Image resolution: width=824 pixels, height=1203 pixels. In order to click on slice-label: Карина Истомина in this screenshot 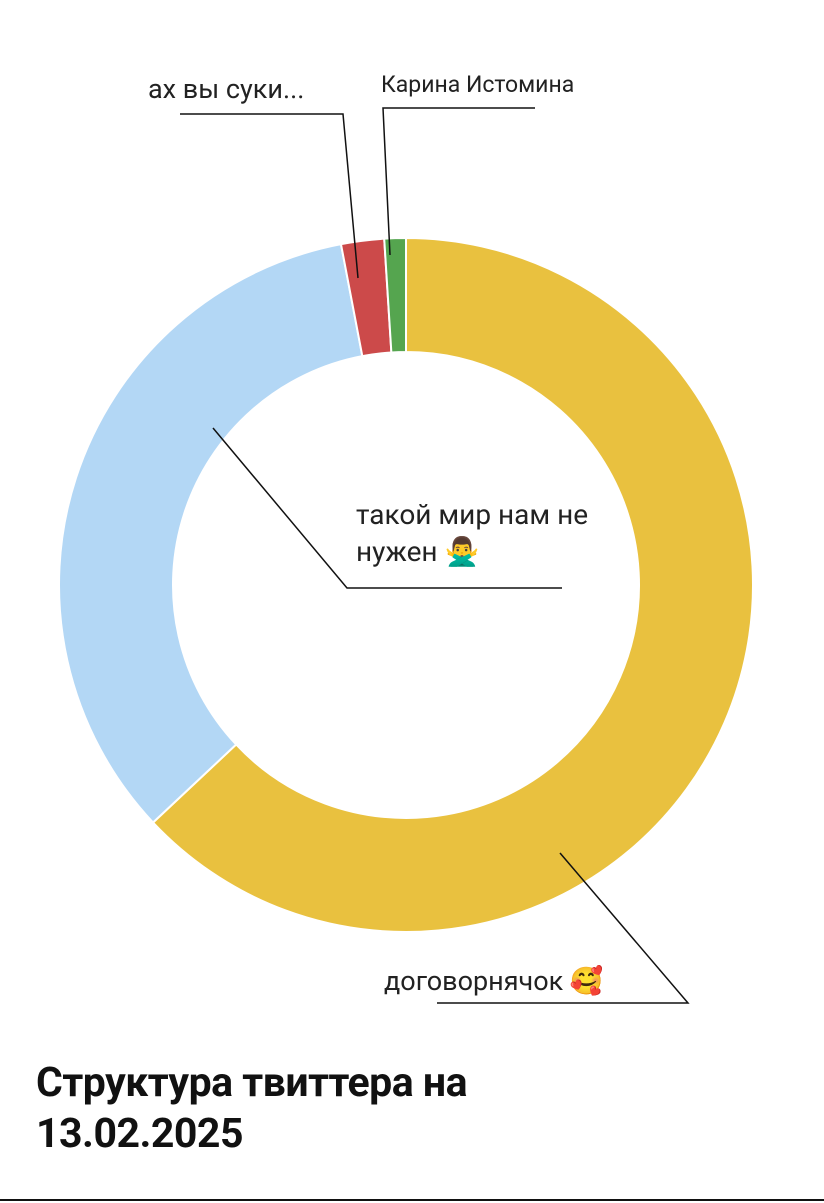, I will do `click(478, 84)`.